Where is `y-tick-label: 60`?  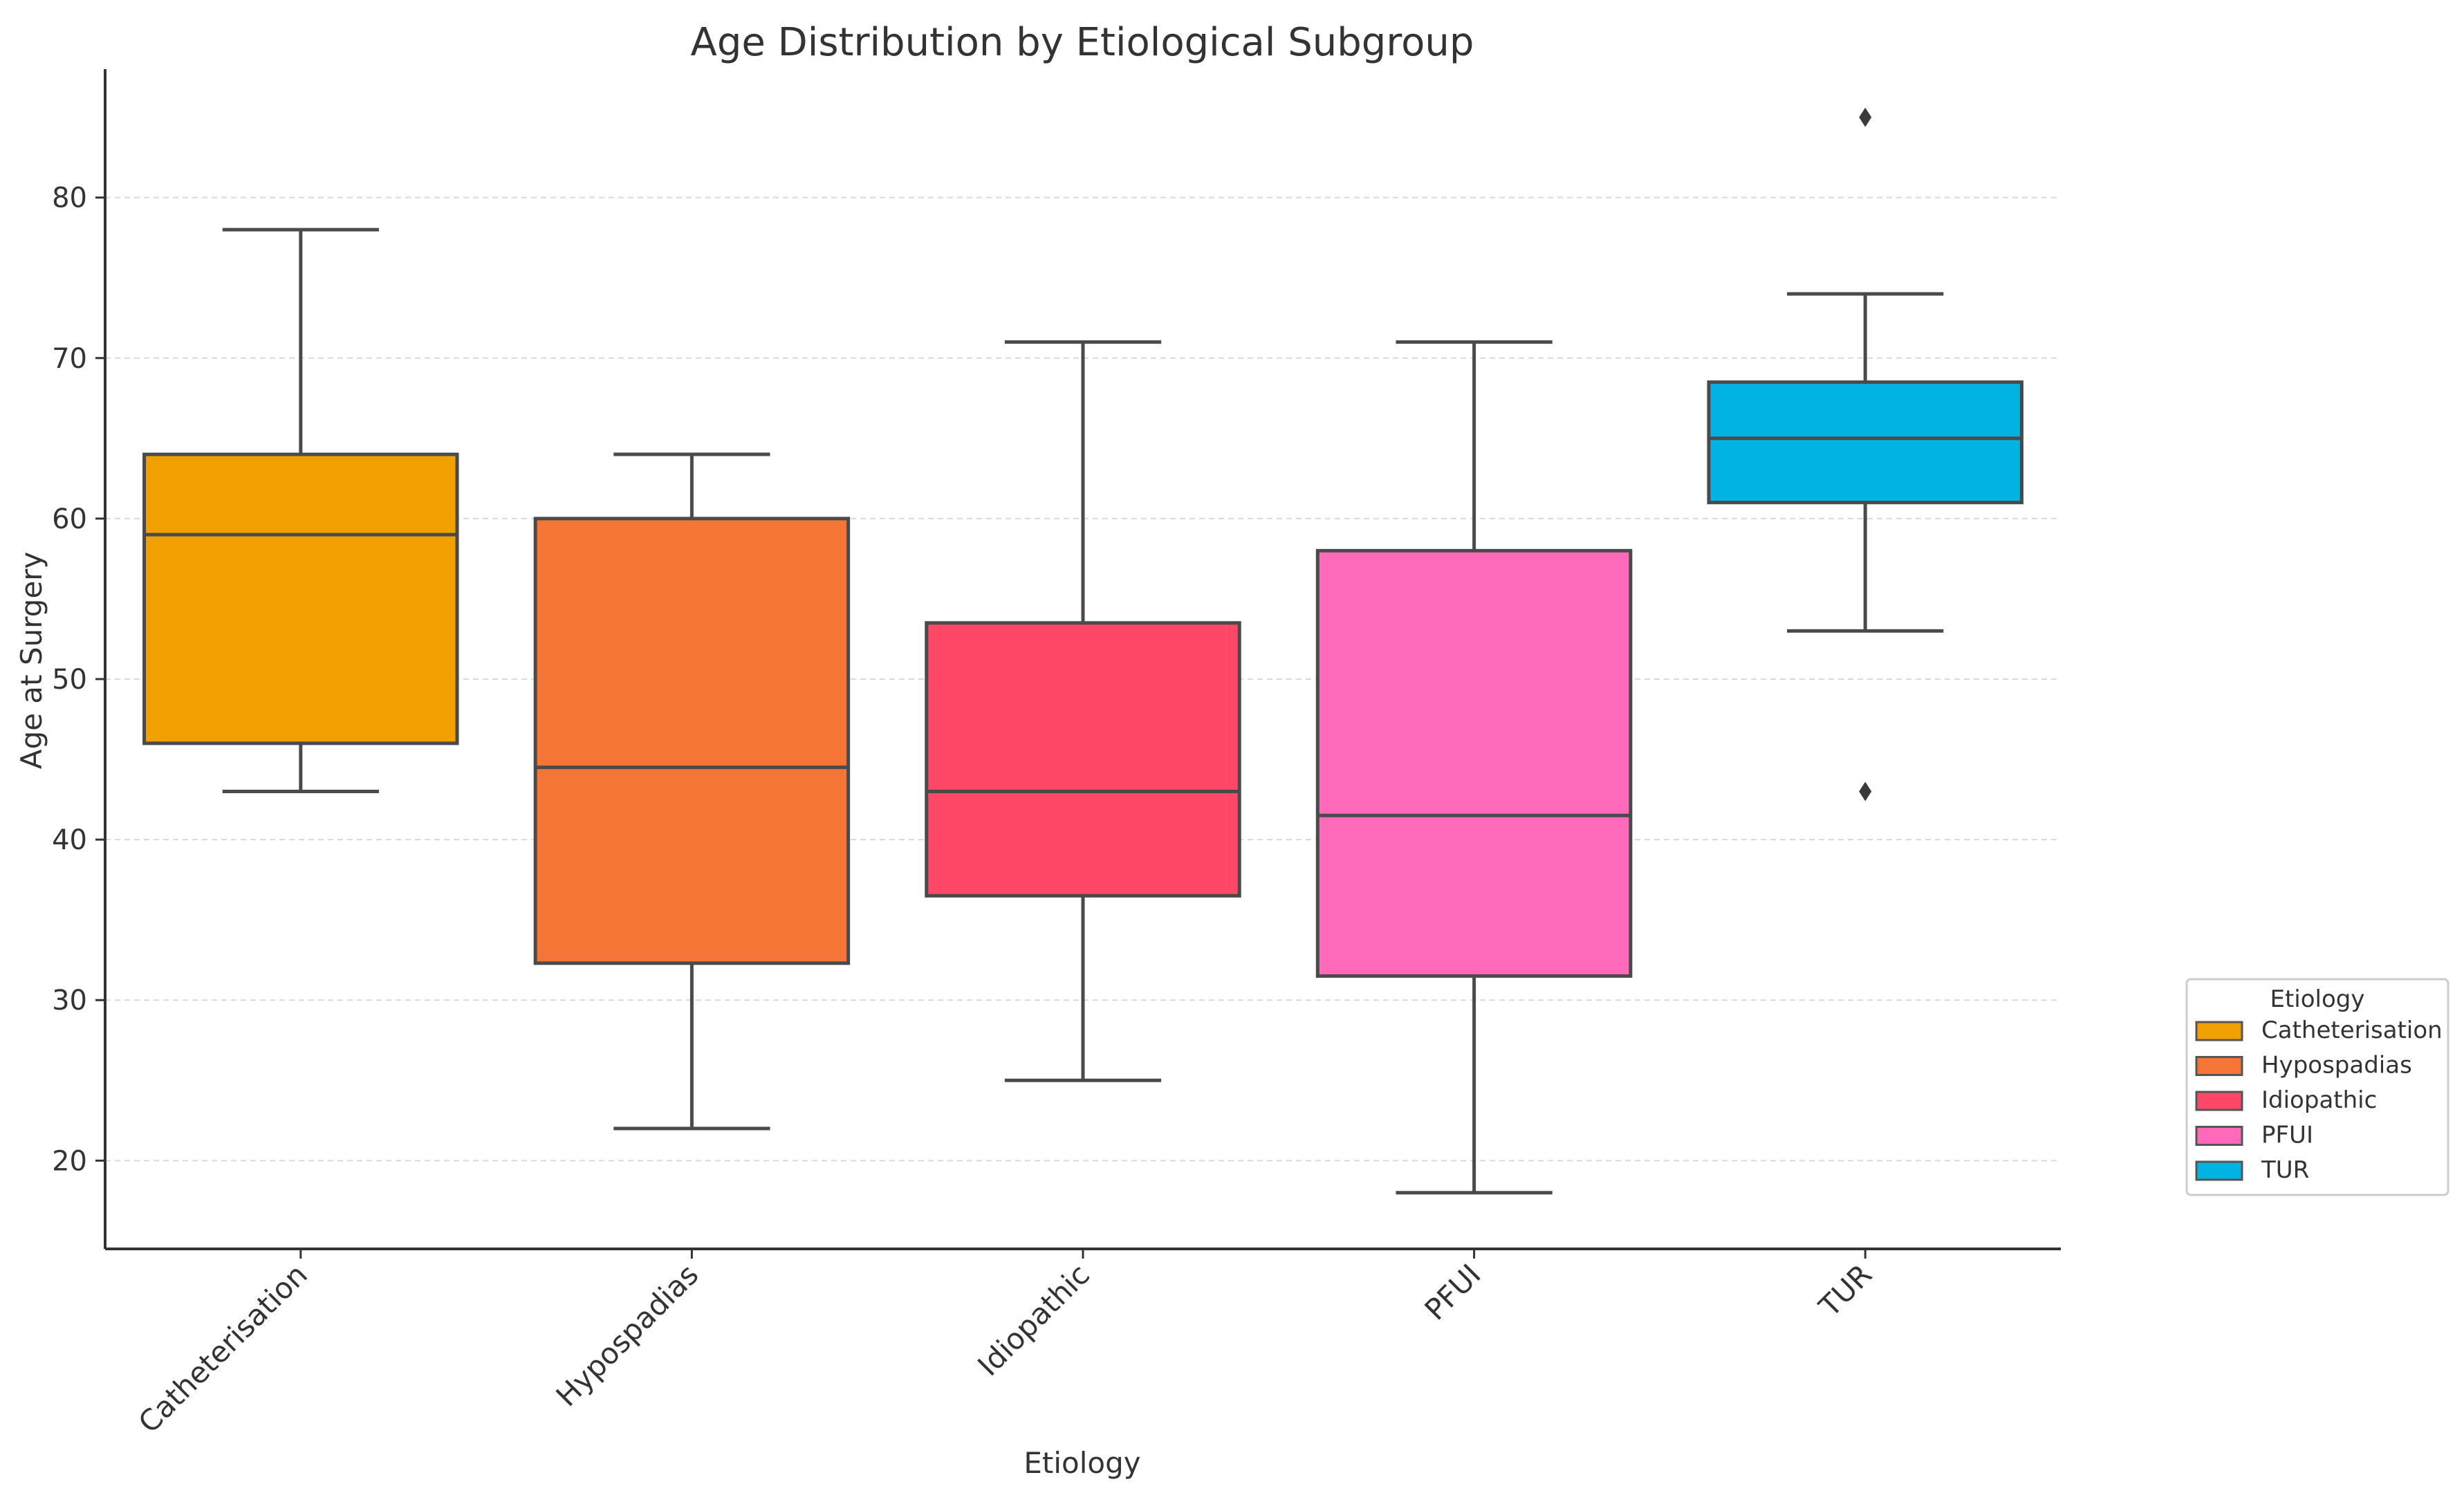
y-tick-label: 60 is located at coordinates (69, 519).